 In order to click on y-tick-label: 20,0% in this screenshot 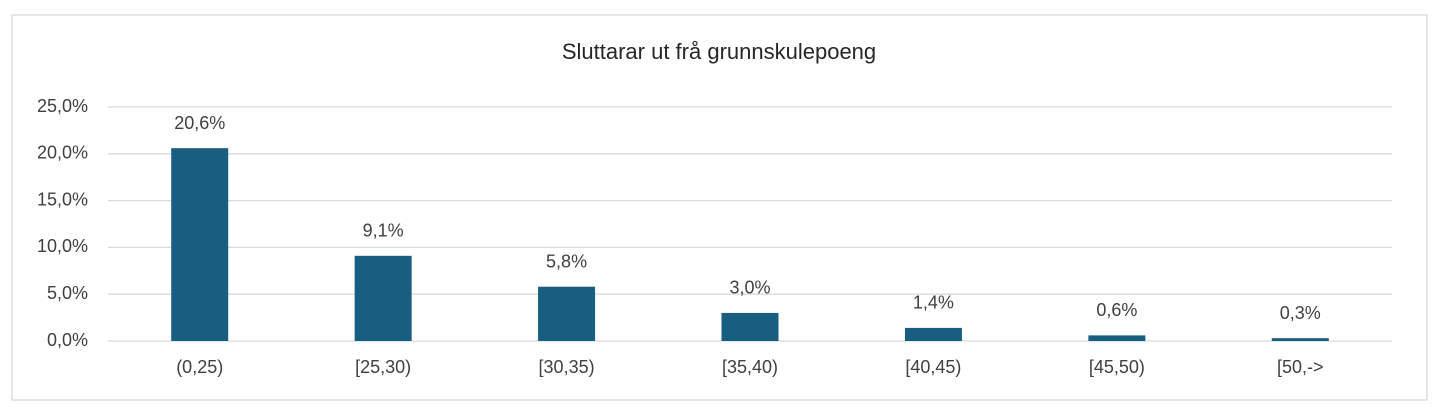, I will do `click(62, 153)`.